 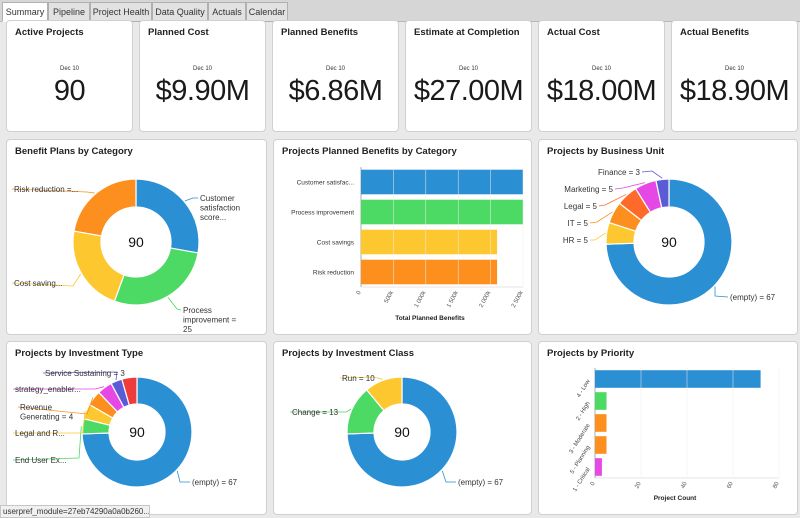 What do you see at coordinates (591, 353) in the screenshot?
I see `chart-title: Projects by Priority` at bounding box center [591, 353].